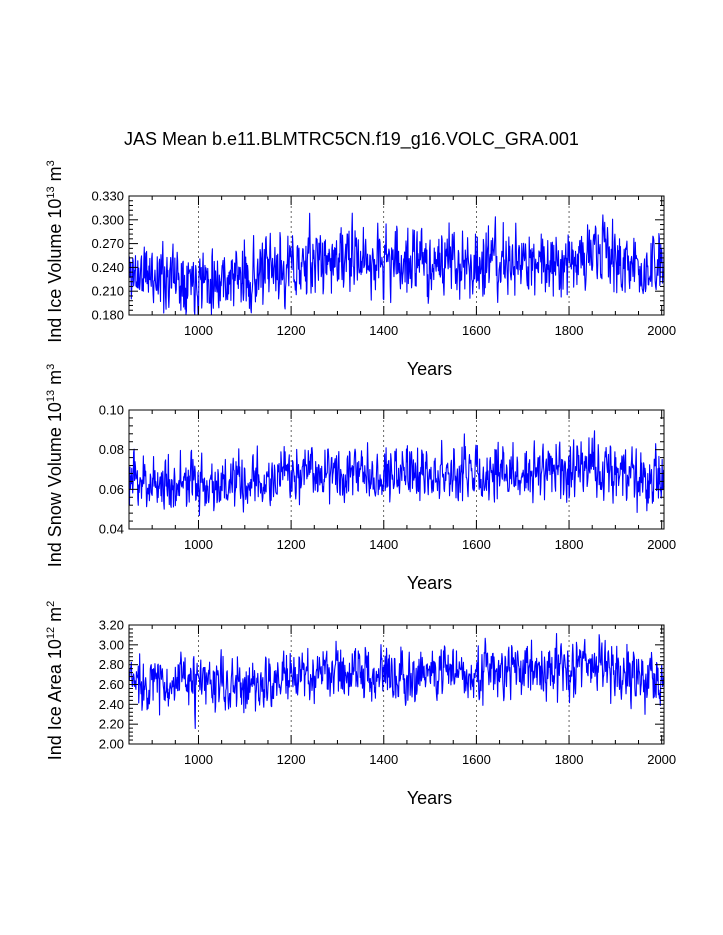 This screenshot has height=935, width=723. What do you see at coordinates (111, 449) in the screenshot?
I see `y-tick-label: 0.08` at bounding box center [111, 449].